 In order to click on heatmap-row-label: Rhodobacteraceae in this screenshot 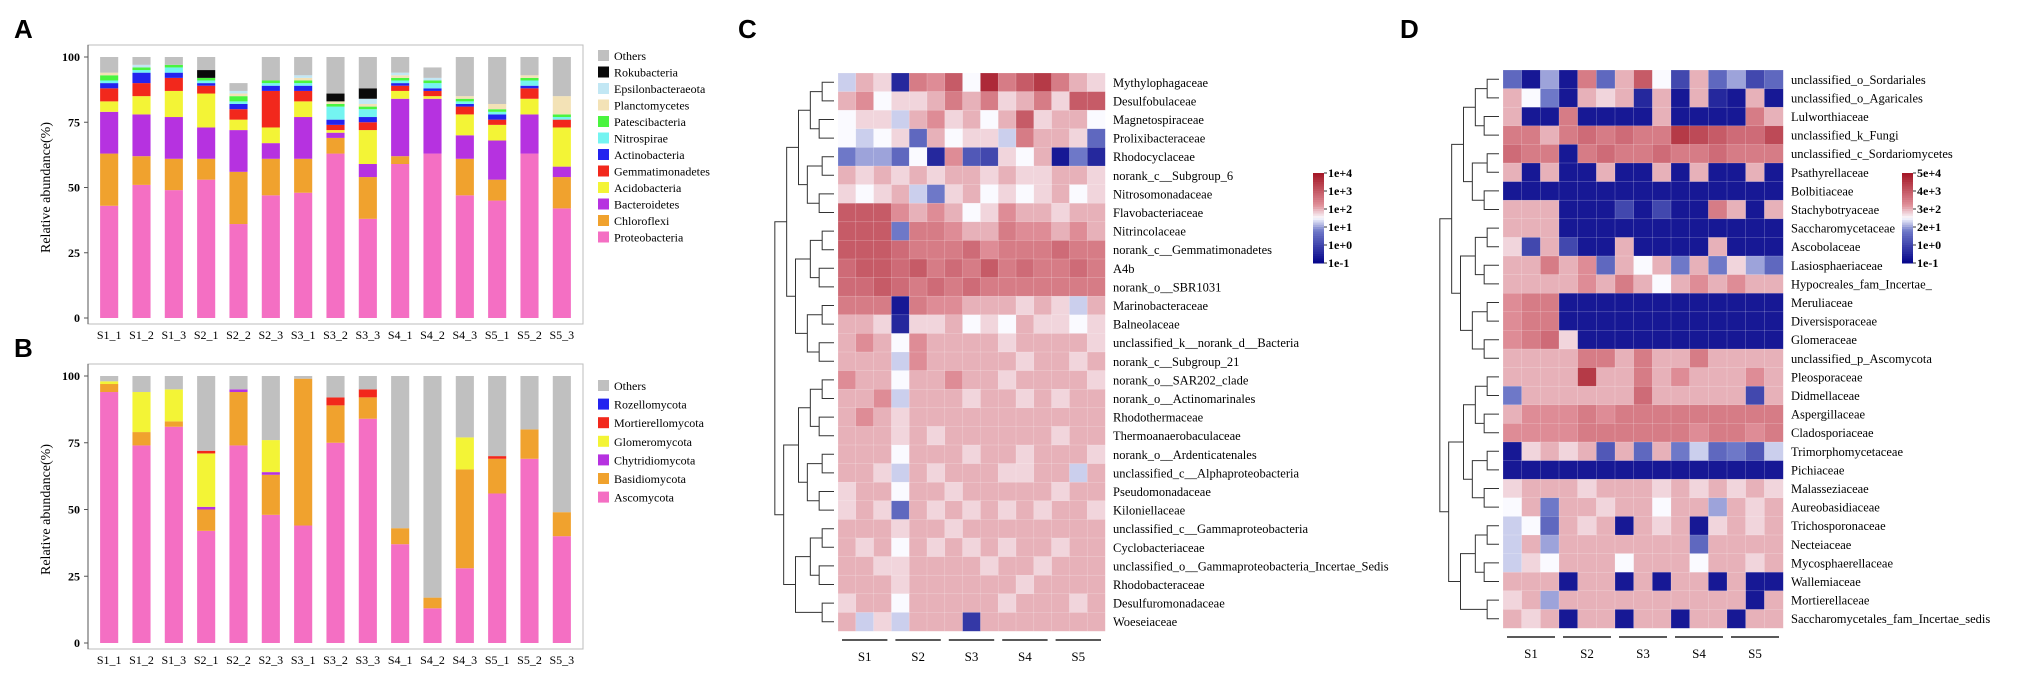, I will do `click(1159, 585)`.